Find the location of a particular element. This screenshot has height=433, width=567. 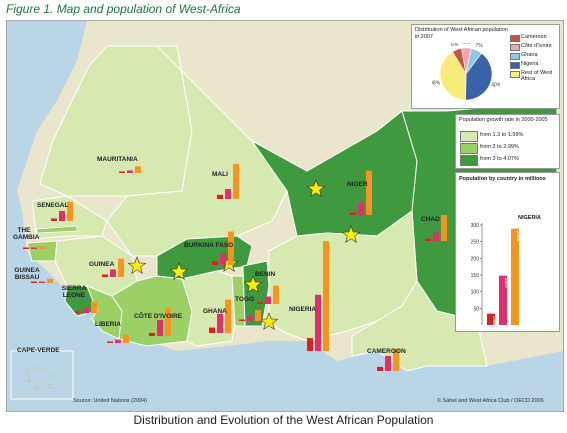

source-left: Source: United Nations (2004) is located at coordinates (110, 401).